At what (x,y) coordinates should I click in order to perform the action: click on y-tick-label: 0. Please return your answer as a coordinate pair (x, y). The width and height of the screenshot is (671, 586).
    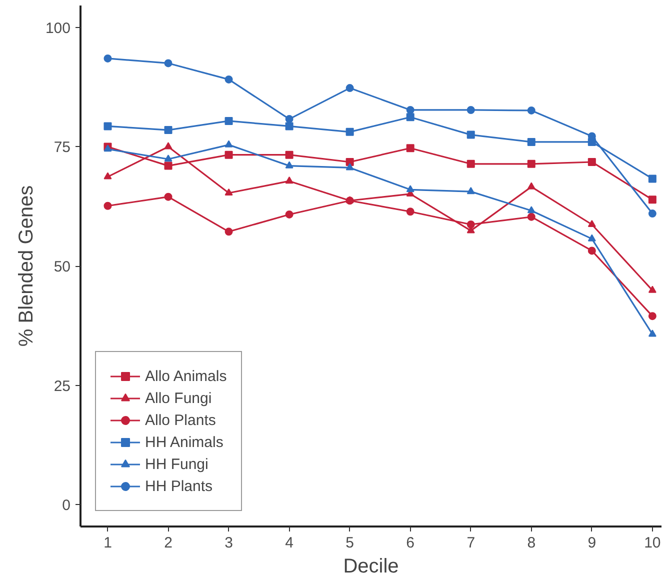
    Looking at the image, I should click on (66, 505).